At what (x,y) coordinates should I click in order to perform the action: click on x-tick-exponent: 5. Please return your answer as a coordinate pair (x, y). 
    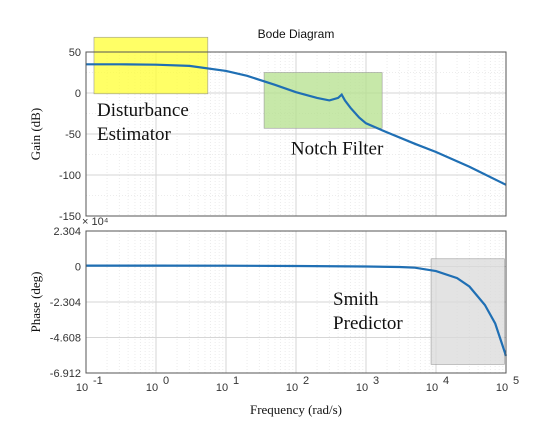
    Looking at the image, I should click on (516, 381).